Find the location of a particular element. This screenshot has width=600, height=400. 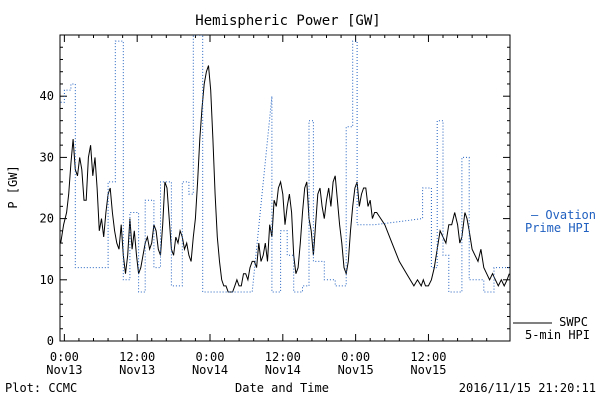

y-tick-label: 10 is located at coordinates (47, 280).